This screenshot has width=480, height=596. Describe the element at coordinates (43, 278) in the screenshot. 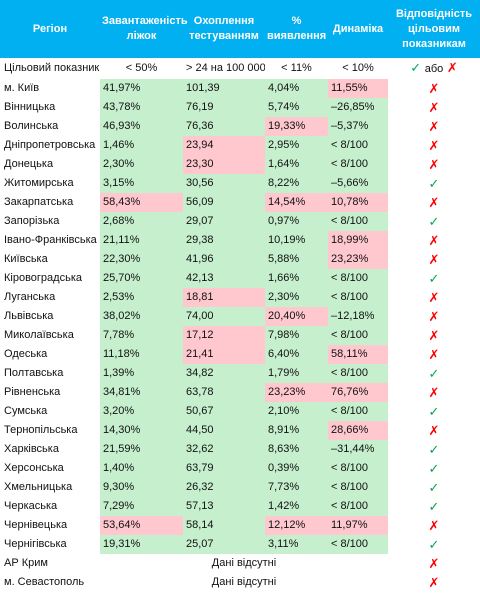

I see `region-name: Кіровоградська` at that location.